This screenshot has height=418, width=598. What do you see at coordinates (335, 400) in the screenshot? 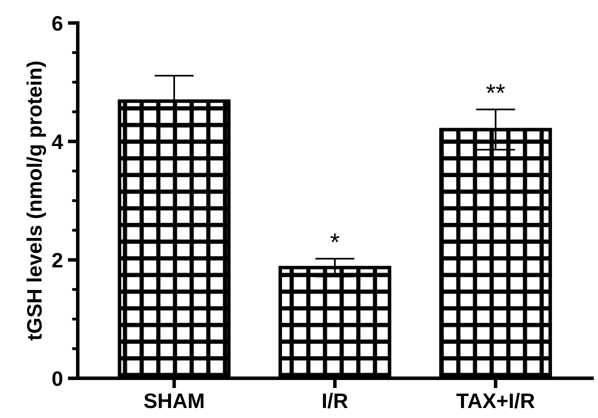
I see `x-tick-label: I/R` at bounding box center [335, 400].